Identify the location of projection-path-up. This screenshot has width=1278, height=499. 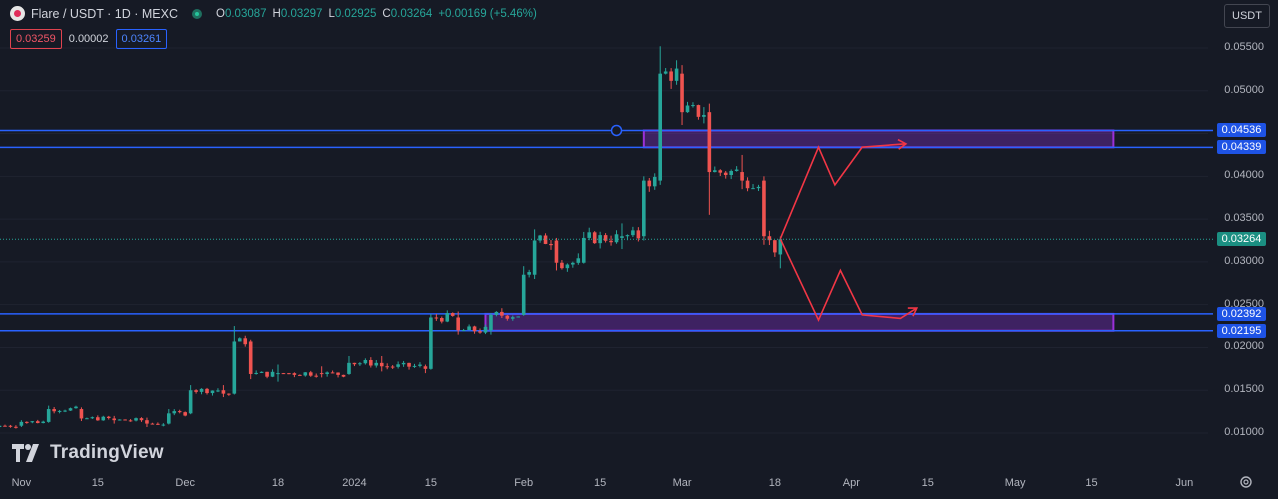
(842, 191).